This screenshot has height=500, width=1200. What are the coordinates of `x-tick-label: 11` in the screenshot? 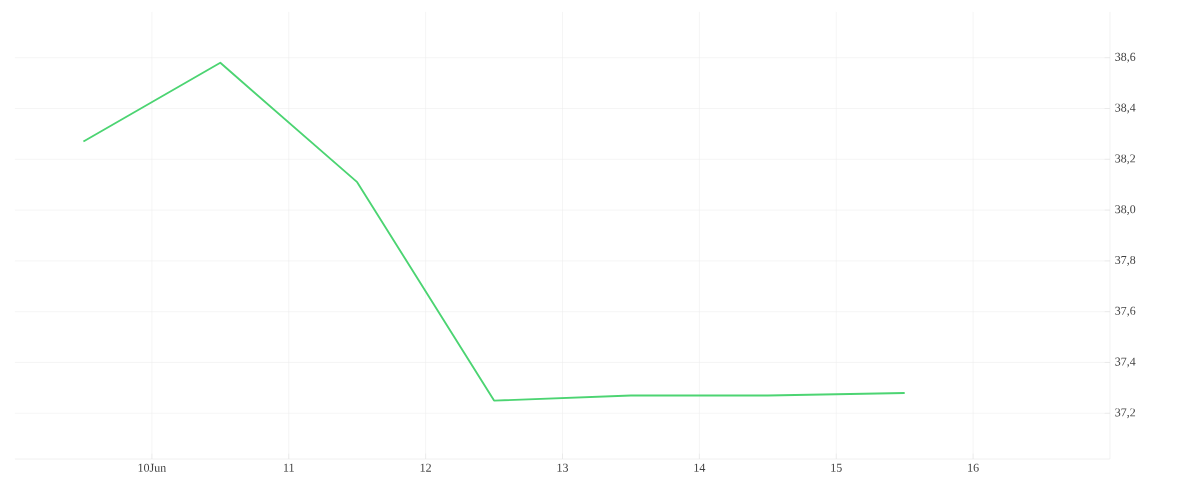 It's located at (289, 467).